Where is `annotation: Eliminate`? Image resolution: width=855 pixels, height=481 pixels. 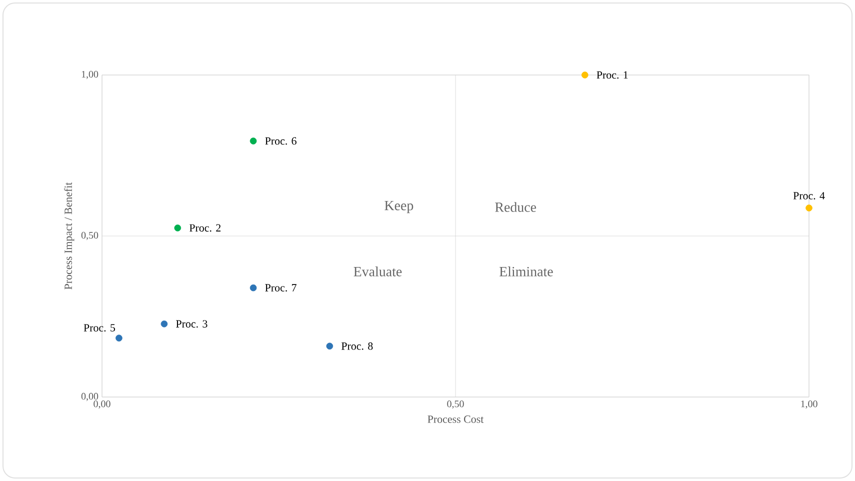
annotation: Eliminate is located at coordinates (526, 271).